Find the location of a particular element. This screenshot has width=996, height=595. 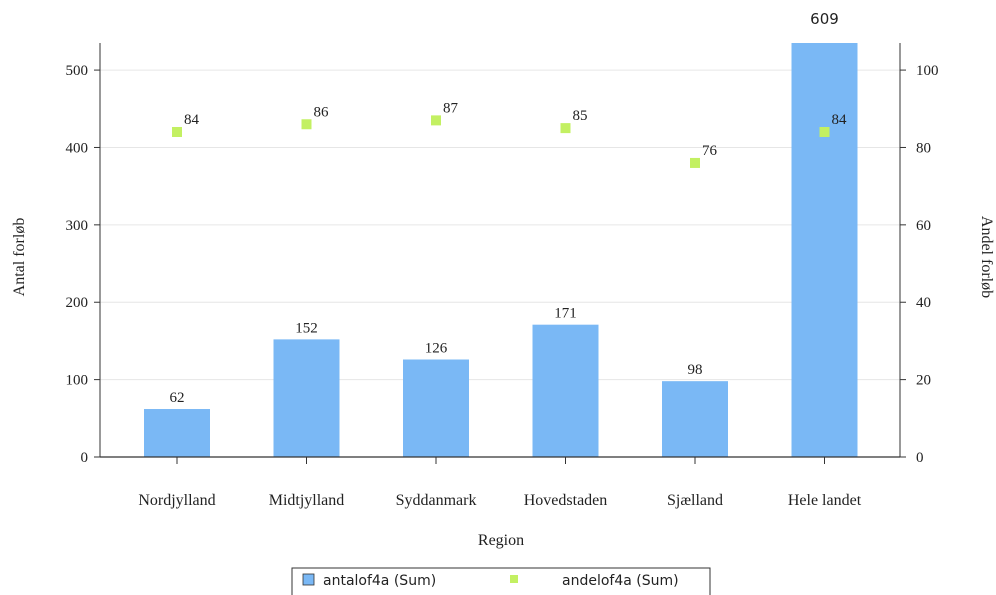

legend: antalof4a (Sum) andelof4a (Sum) is located at coordinates (501, 581).